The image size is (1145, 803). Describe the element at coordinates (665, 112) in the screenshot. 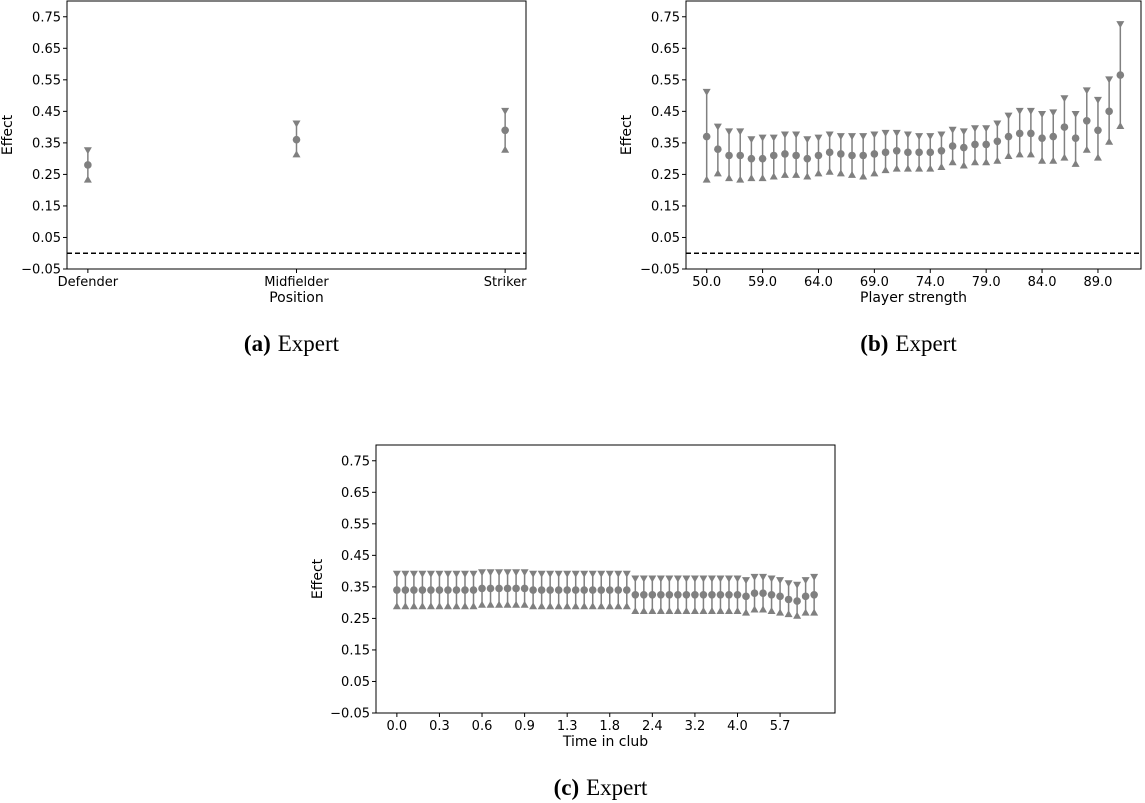

I see `y-tick-label: 0.45` at that location.